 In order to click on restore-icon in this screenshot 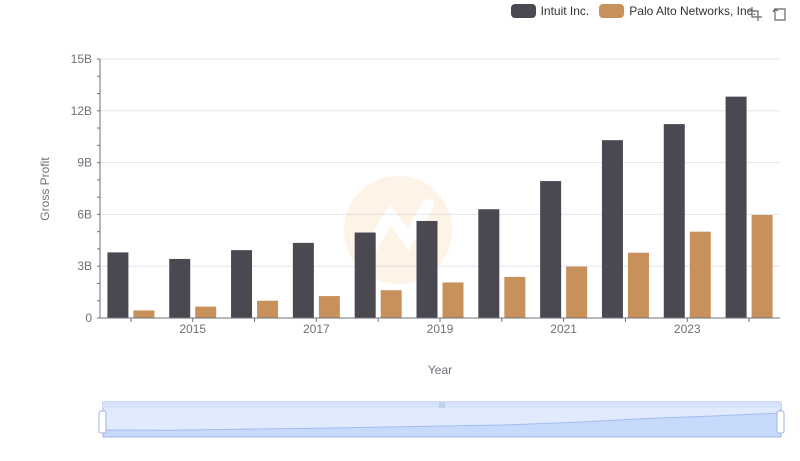, I will do `click(780, 14)`.